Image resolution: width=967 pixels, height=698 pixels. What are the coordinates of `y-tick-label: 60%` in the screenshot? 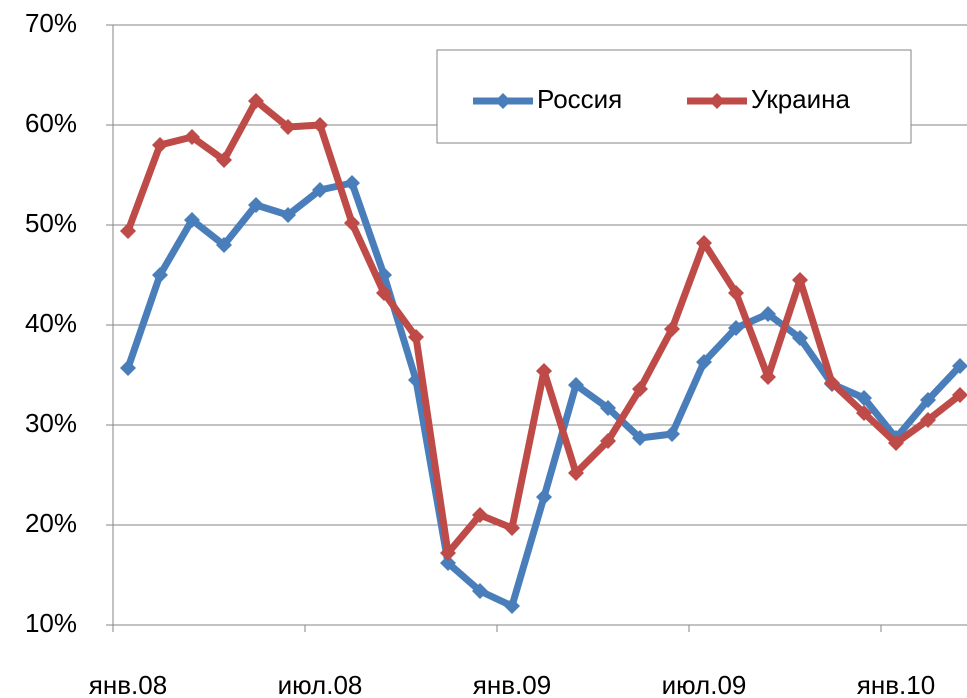 It's located at (51, 123).